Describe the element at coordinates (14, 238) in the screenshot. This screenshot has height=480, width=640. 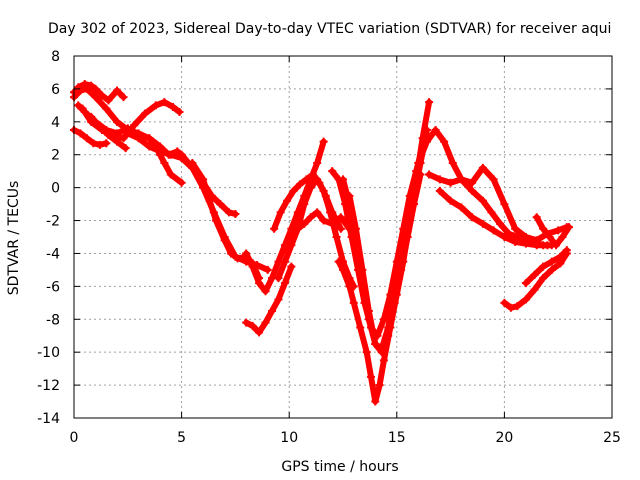
I see `y-axis-title: SDTVAR / TECUs` at that location.